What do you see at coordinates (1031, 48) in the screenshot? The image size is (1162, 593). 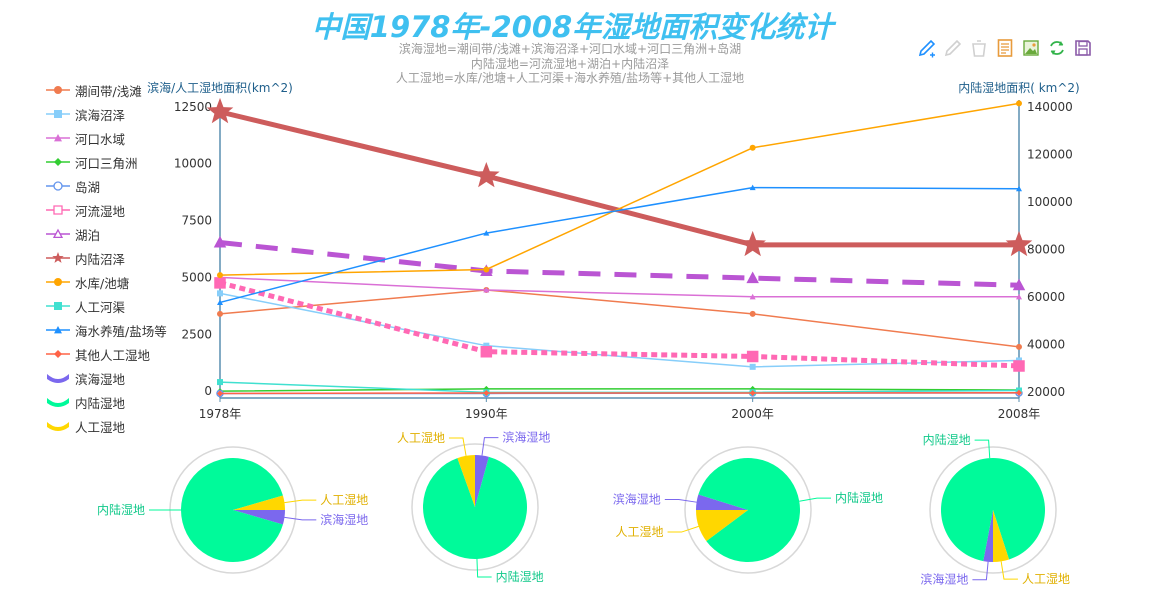 I see `image-icon` at bounding box center [1031, 48].